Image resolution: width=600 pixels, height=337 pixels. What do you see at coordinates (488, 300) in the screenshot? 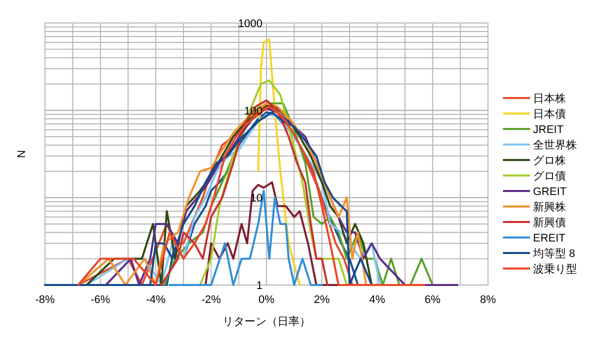
I see `x-tick-label: 8%` at bounding box center [488, 300].